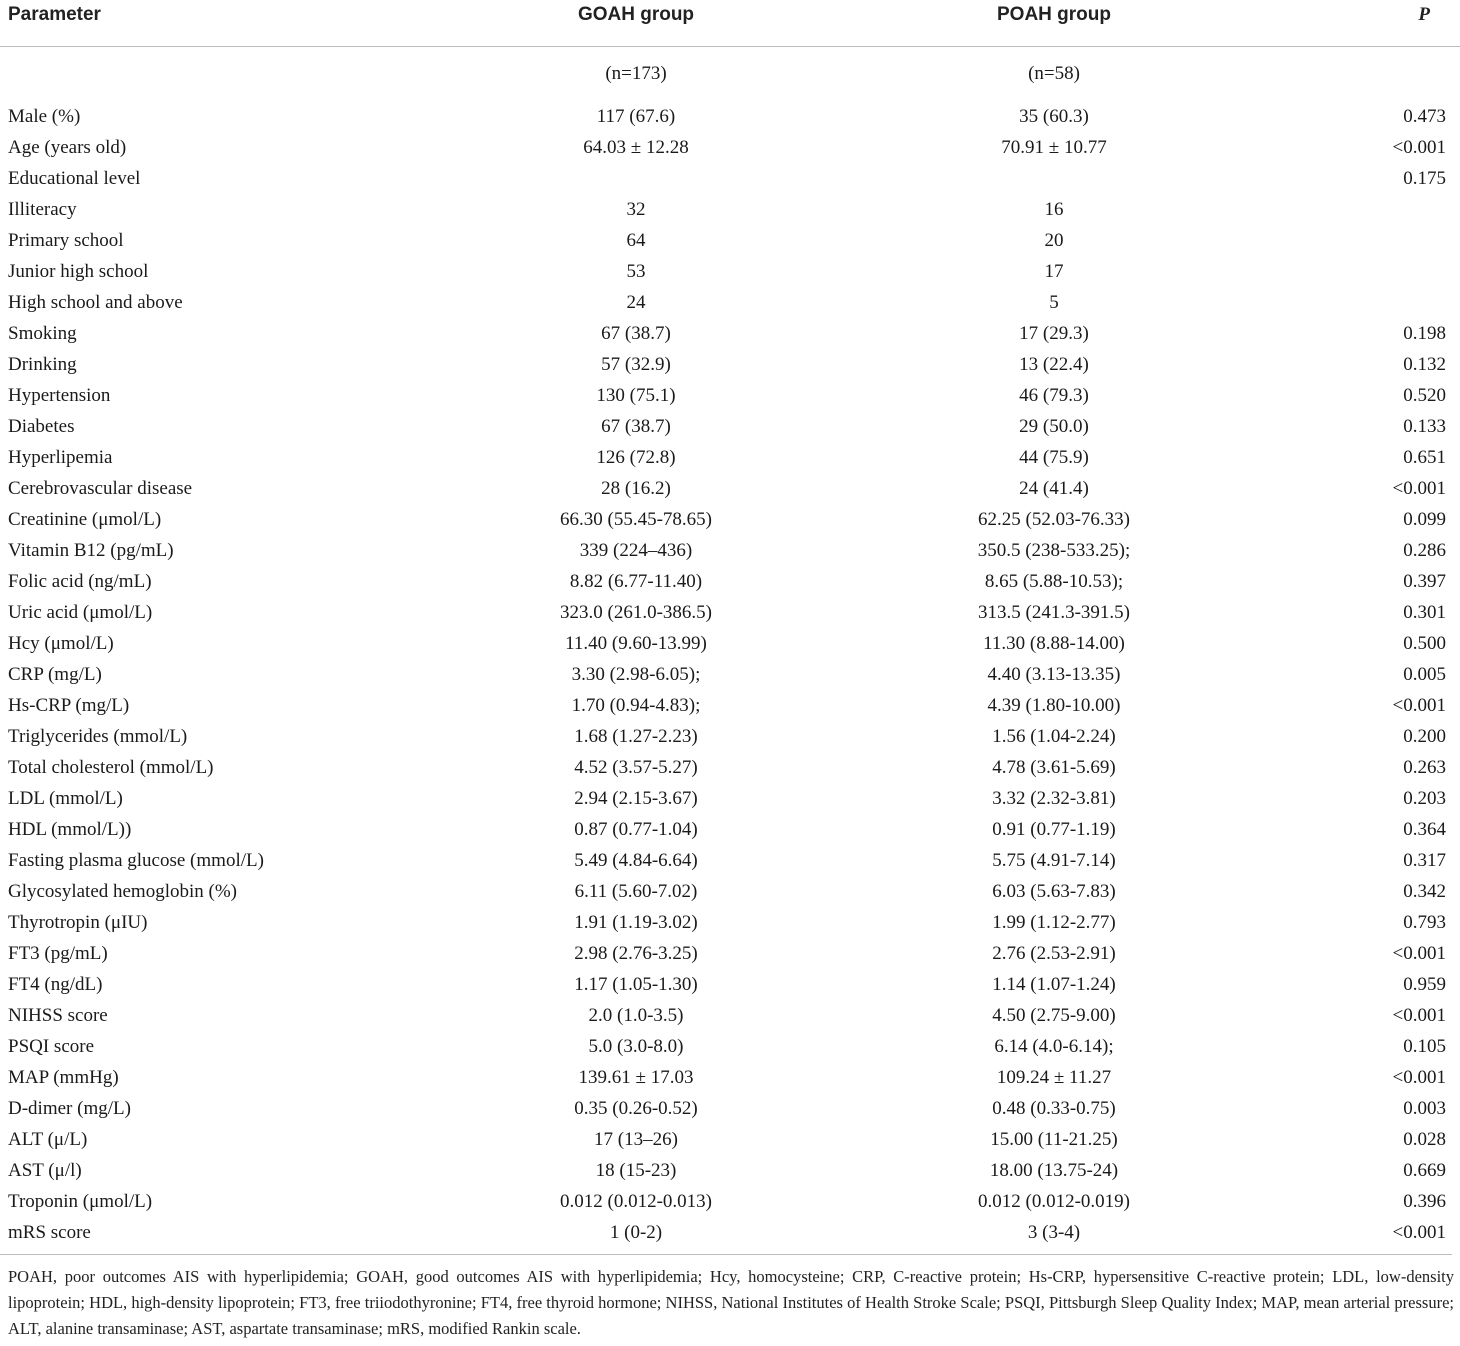  Describe the element at coordinates (1424, 891) in the screenshot. I see `p-value-cell: 0.342` at that location.